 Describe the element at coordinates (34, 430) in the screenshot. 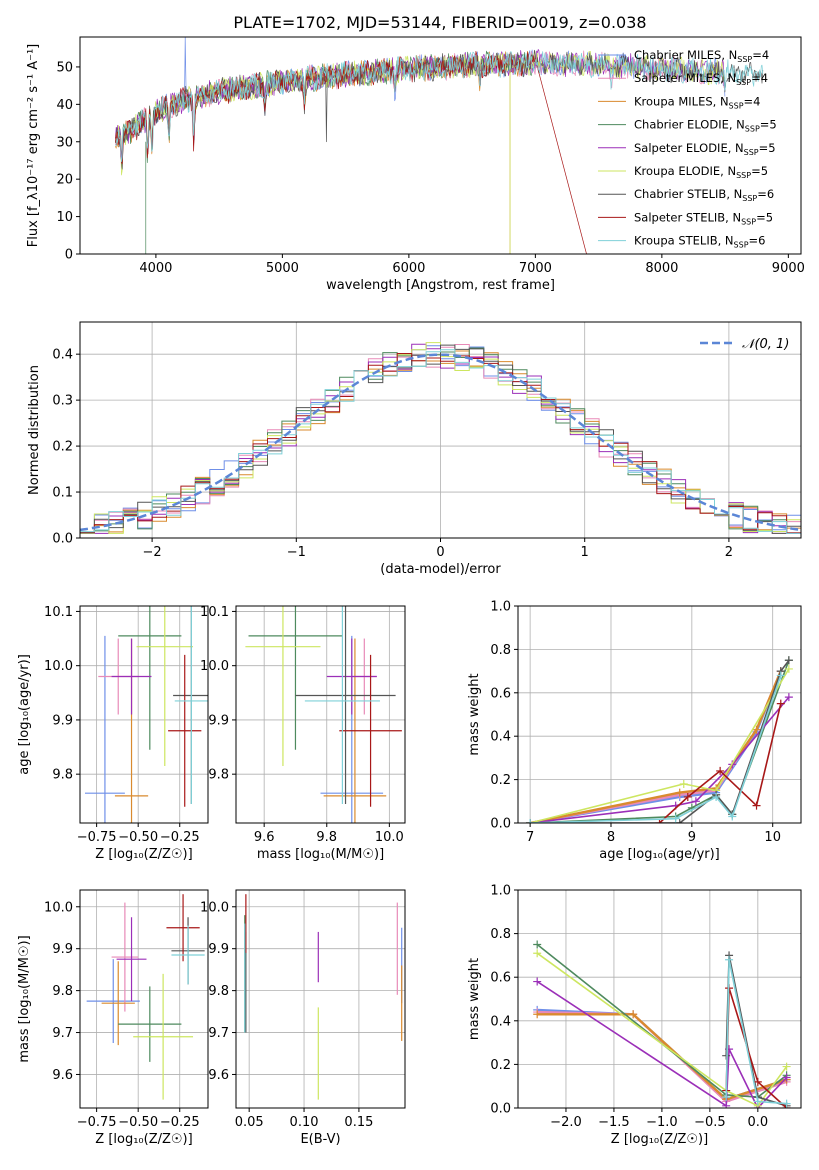

I see `y-axis-label: Normed distribution` at that location.